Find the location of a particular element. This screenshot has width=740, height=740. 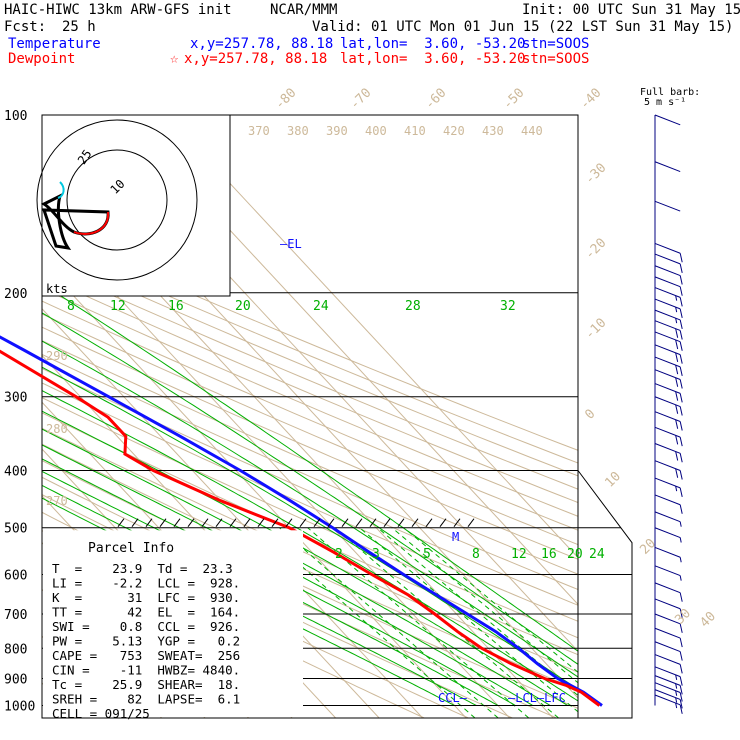

theta-label-left: 290 is located at coordinates (57, 356).